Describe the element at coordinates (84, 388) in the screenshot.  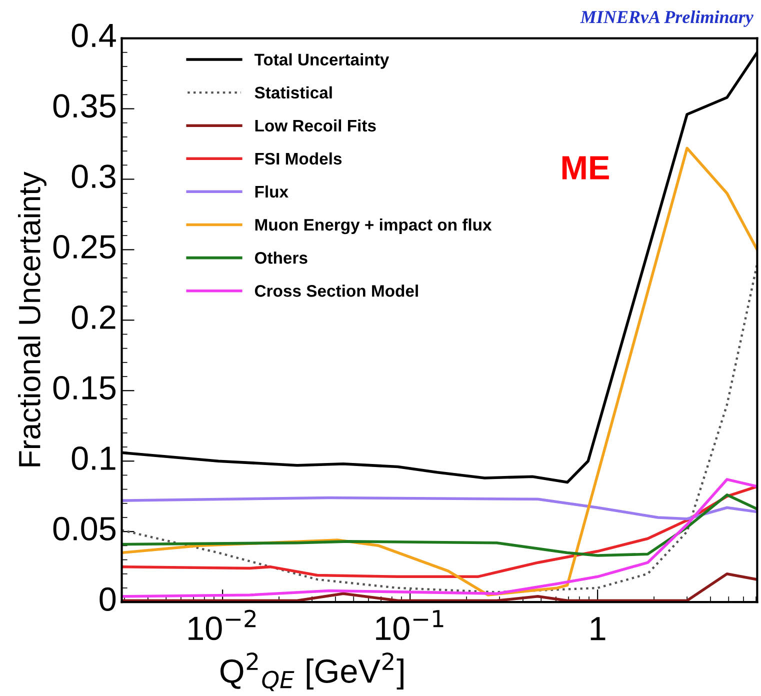
I see `y-tick-label: 0.15` at that location.